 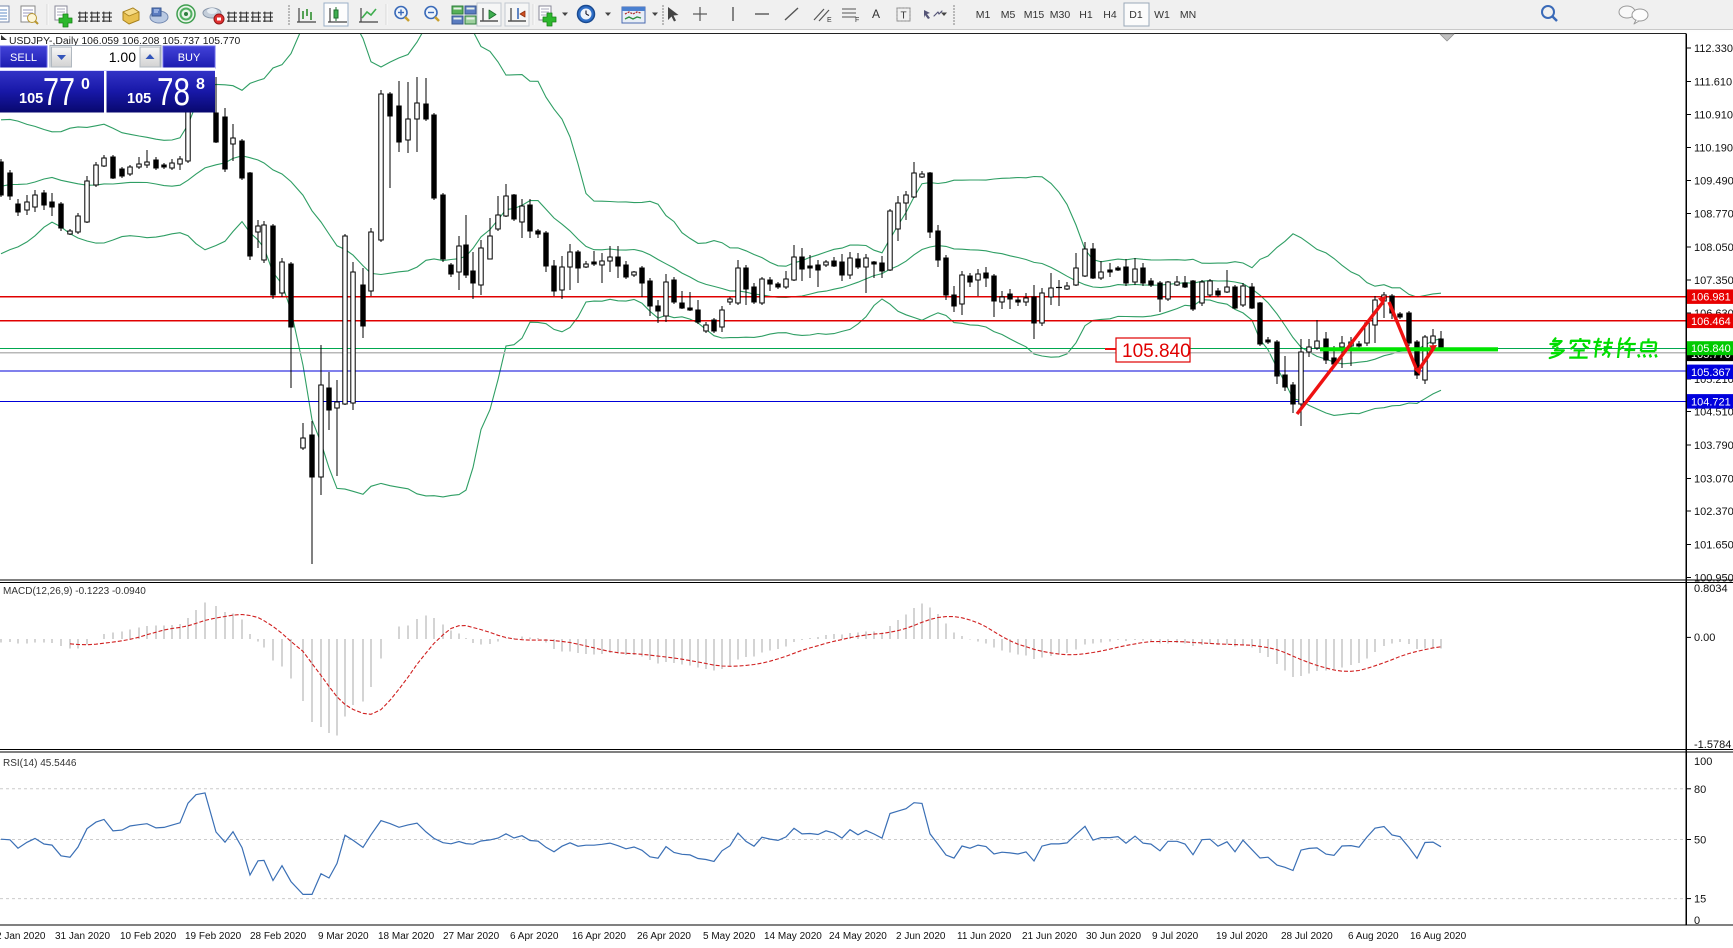 What do you see at coordinates (1713, 83) in the screenshot?
I see `svg-text: 111.610` at bounding box center [1713, 83].